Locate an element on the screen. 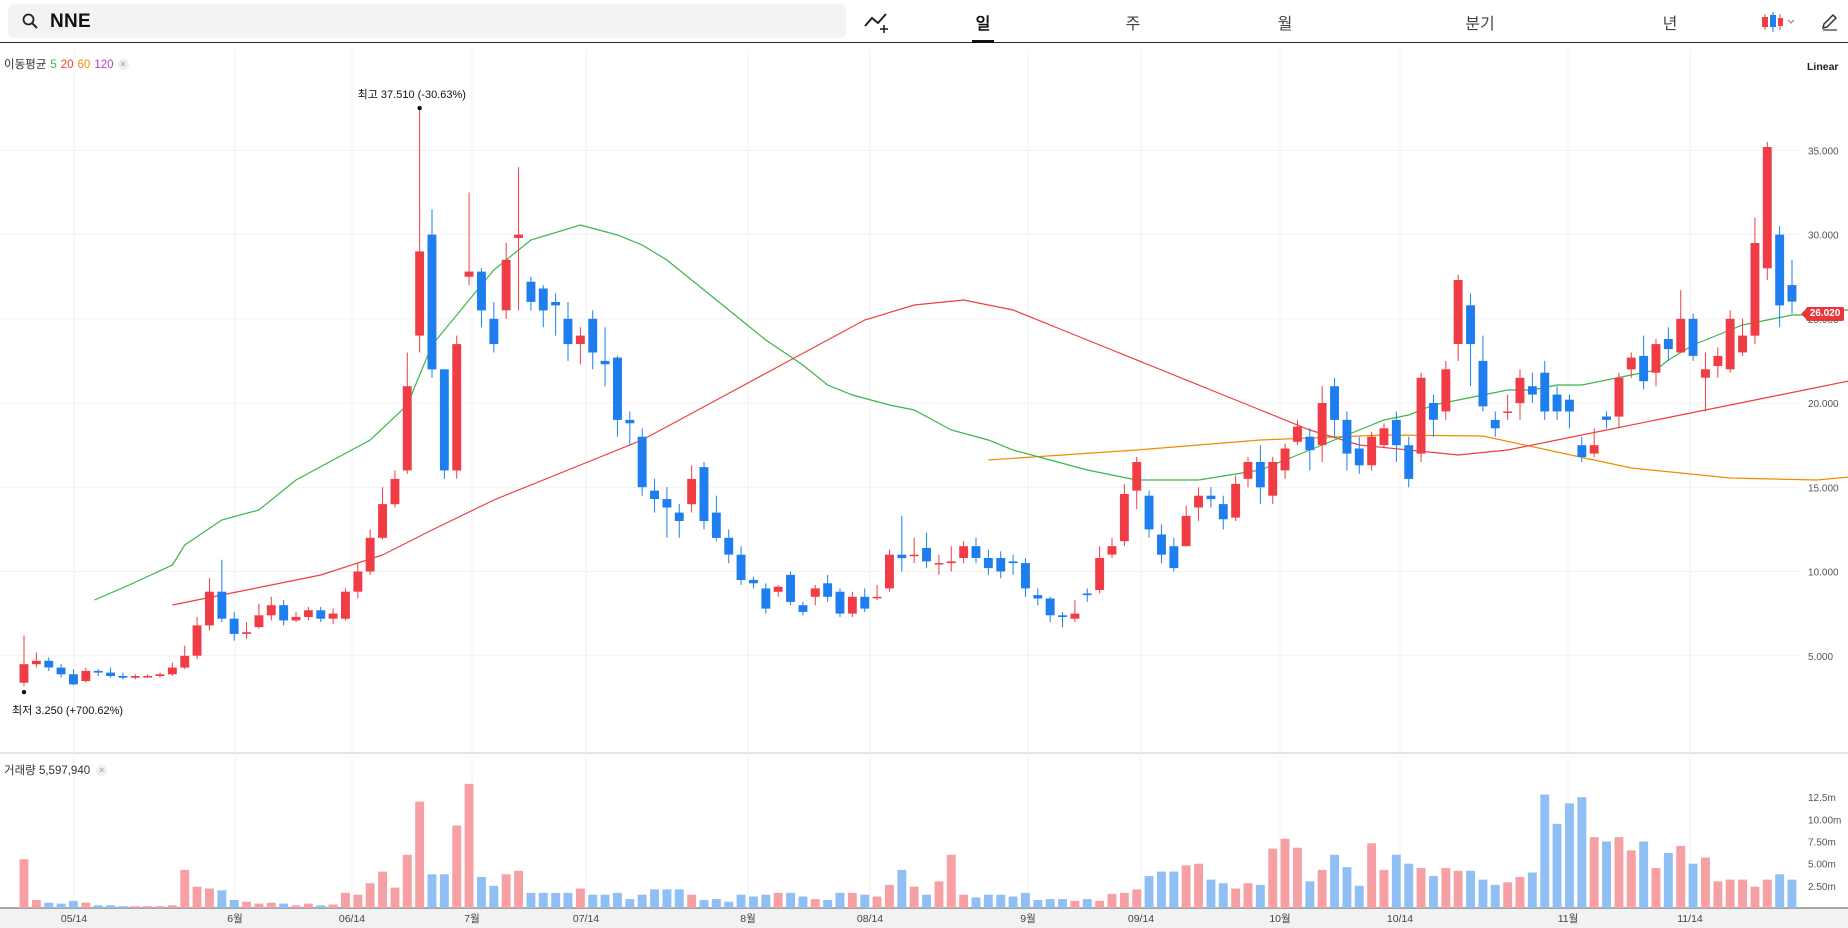 The image size is (1848, 928). x-tick-label: 8월 is located at coordinates (748, 919).